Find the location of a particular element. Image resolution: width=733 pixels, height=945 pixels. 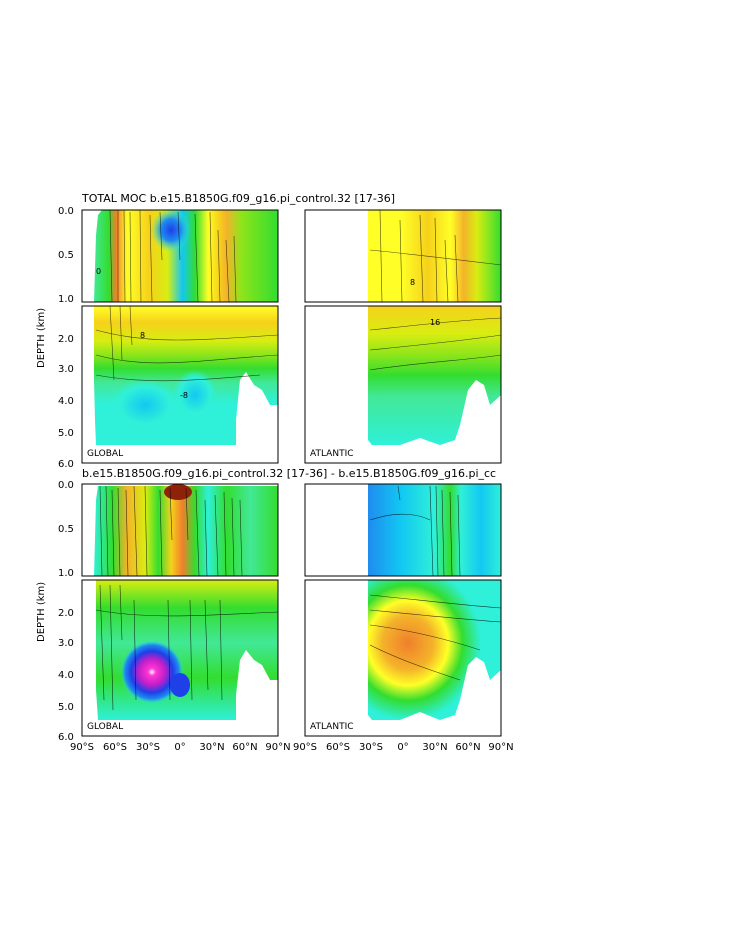

top-global-upper-panel is located at coordinates (180, 255).